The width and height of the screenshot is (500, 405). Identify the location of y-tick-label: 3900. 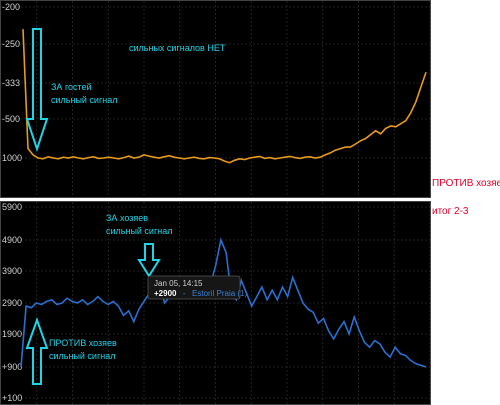
(12, 271).